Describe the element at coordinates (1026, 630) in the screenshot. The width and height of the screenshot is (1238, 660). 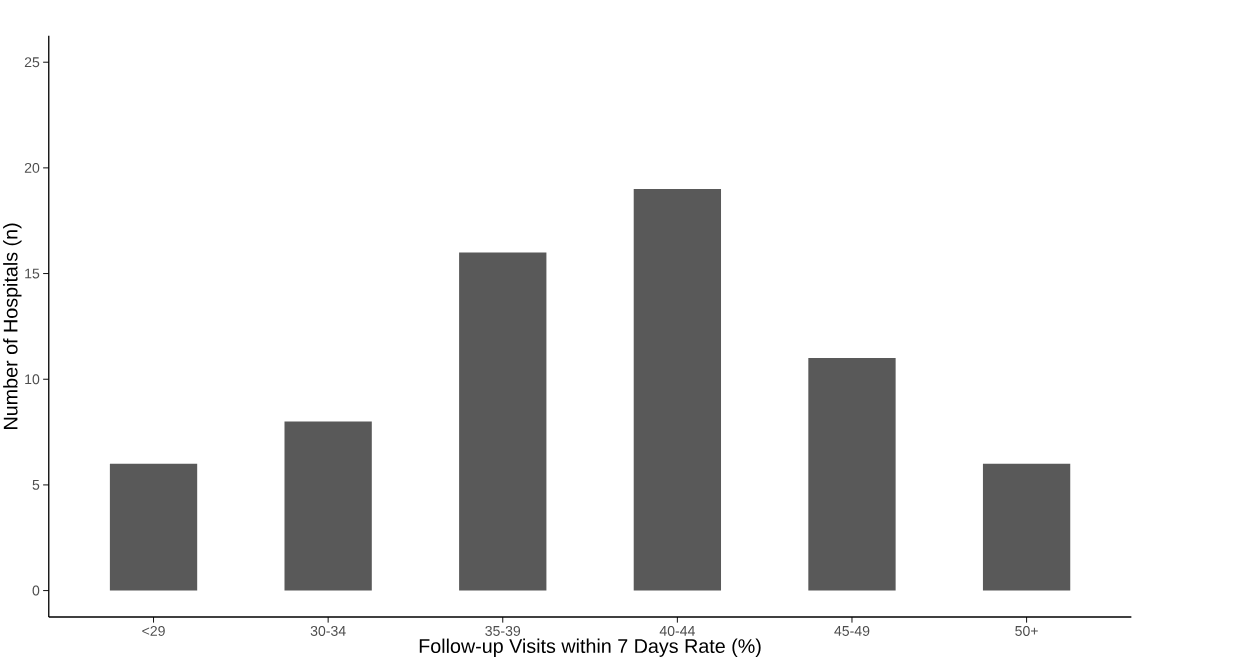
I see `x-tick-label: 50+` at that location.